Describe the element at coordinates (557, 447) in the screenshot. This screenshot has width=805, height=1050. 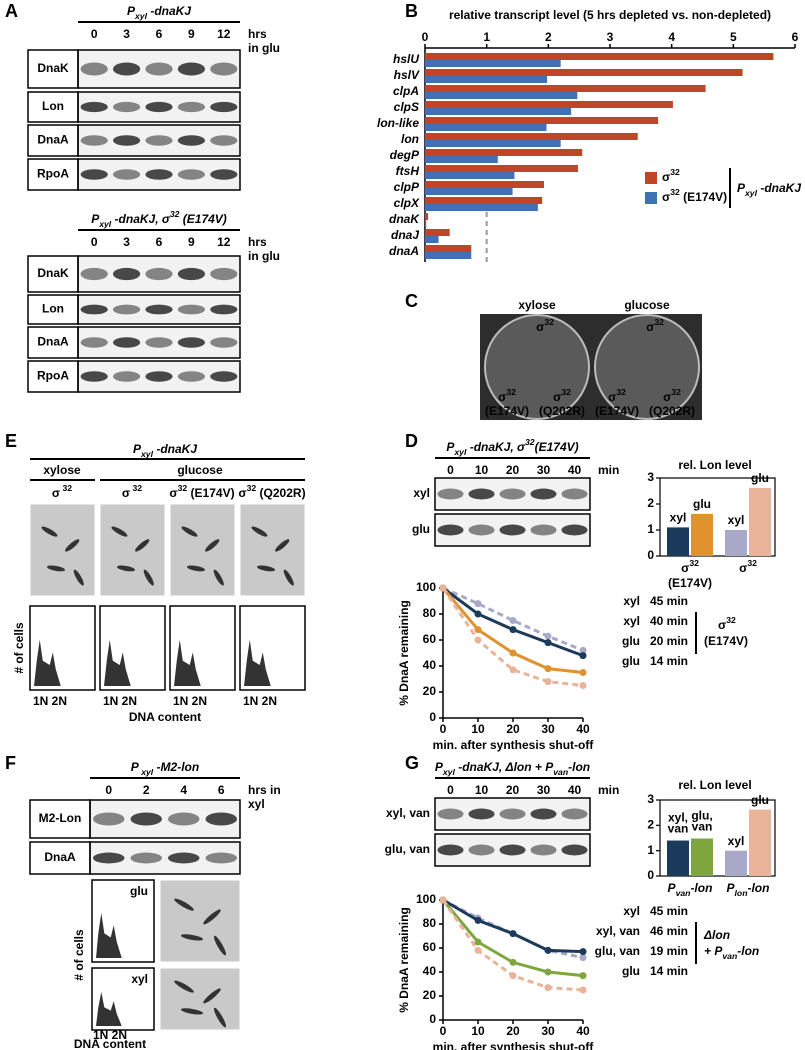
I see `text-run: (E174V)` at that location.